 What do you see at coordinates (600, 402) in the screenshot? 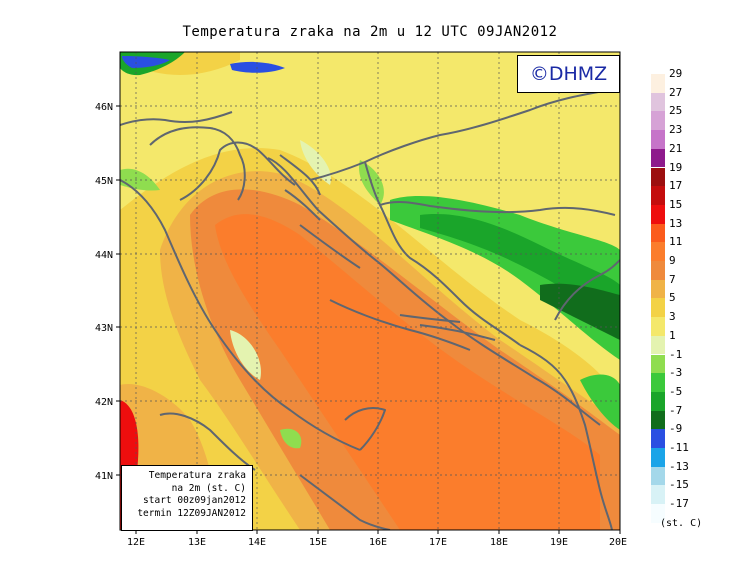
I see `field-band-minus3-se` at bounding box center [600, 402].